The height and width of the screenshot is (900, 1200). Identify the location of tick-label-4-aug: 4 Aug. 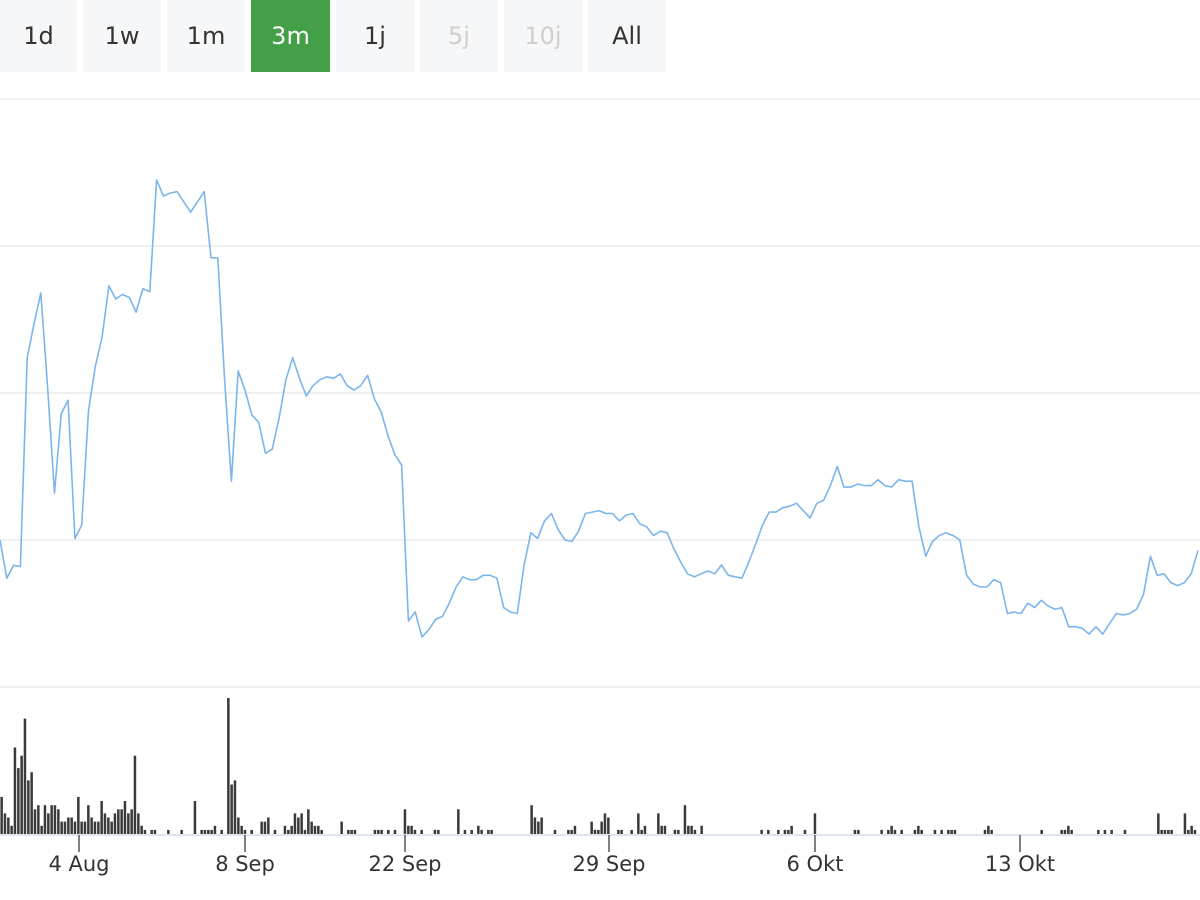
(78, 864).